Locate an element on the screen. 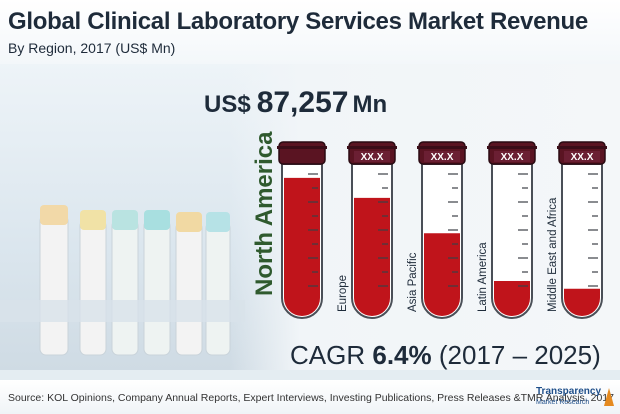  total-value: 87,257 is located at coordinates (302, 102).